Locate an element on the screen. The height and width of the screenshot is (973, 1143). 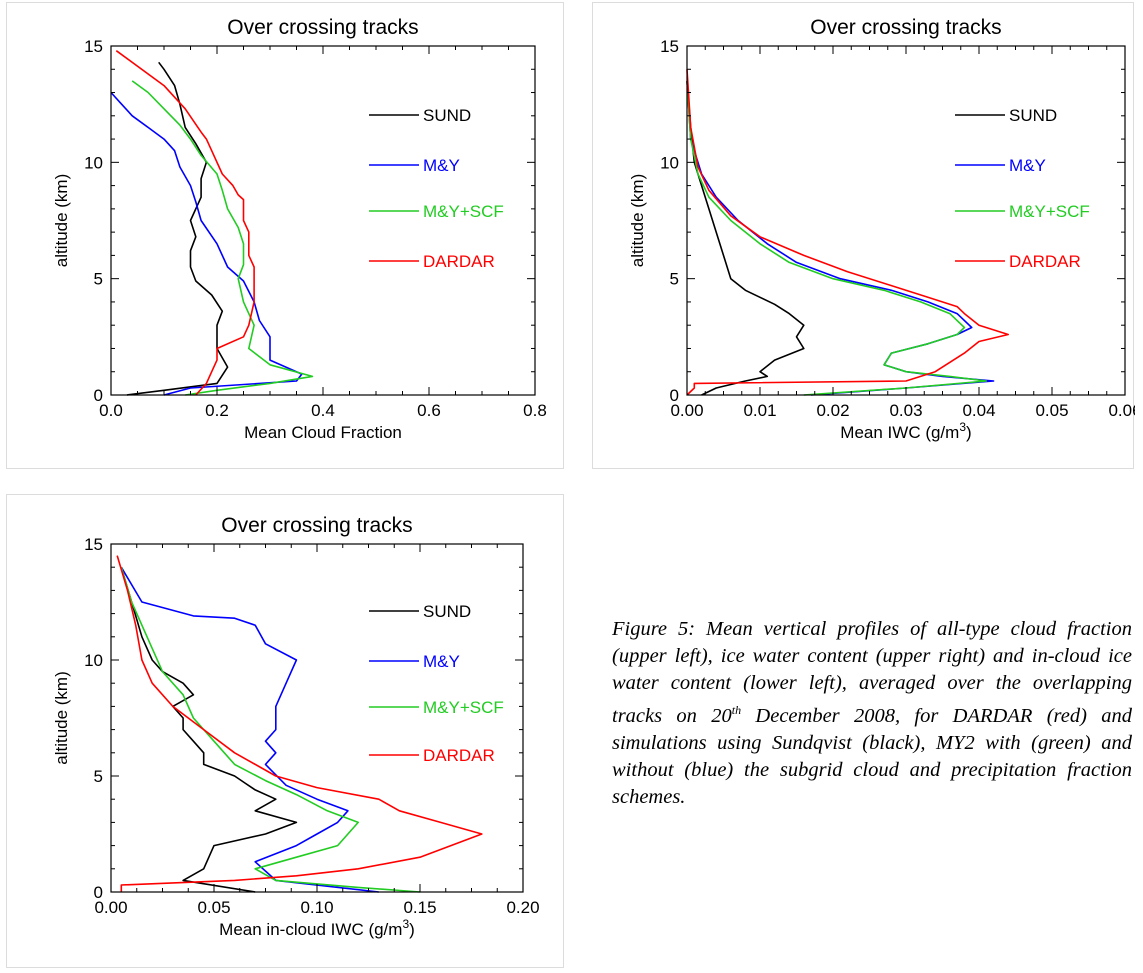
x-tick-label: 0.2 is located at coordinates (217, 410).